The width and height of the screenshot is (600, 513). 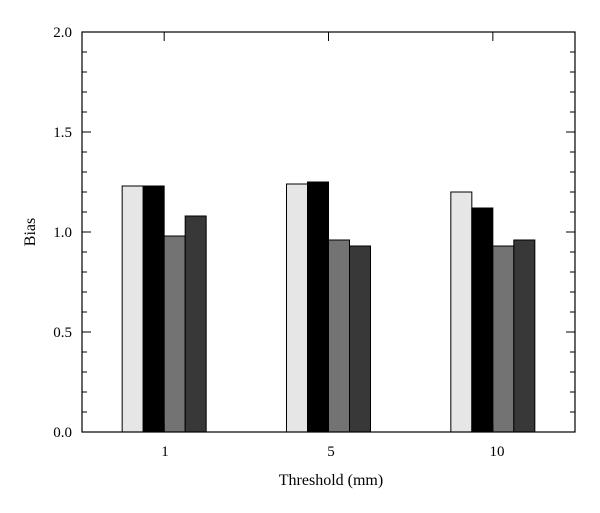 What do you see at coordinates (30, 232) in the screenshot?
I see `y-axis-label: Bias` at bounding box center [30, 232].